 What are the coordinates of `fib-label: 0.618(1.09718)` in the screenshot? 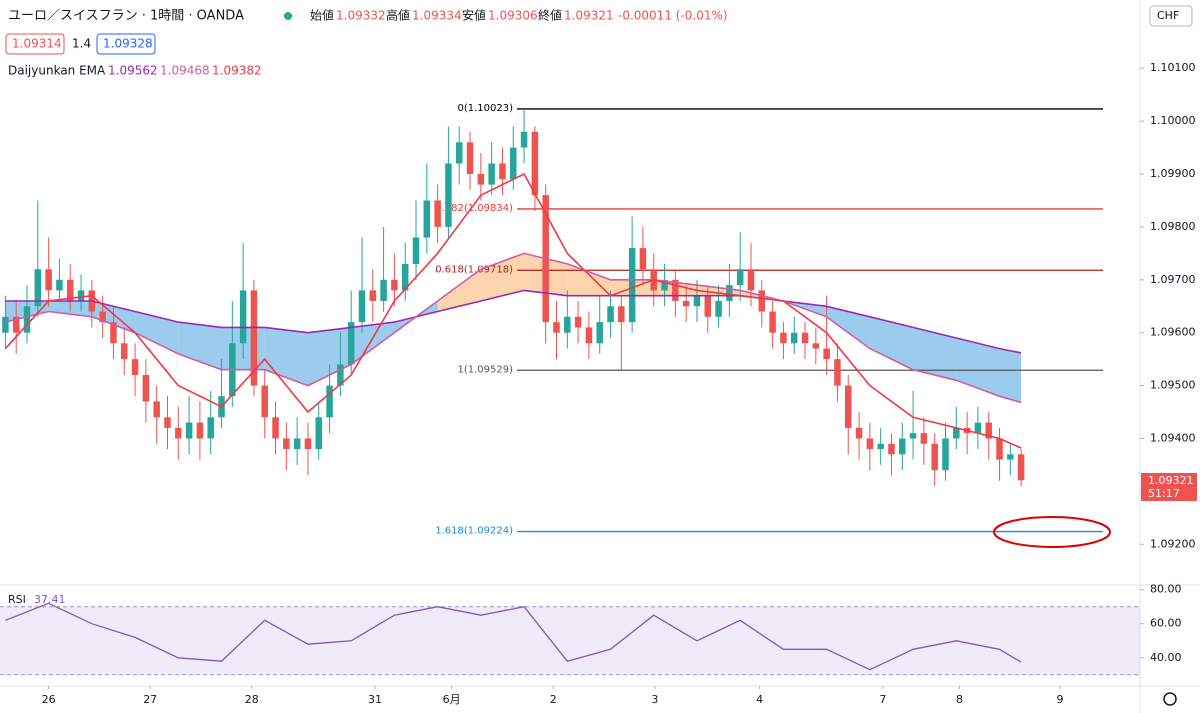 It's located at (474, 269).